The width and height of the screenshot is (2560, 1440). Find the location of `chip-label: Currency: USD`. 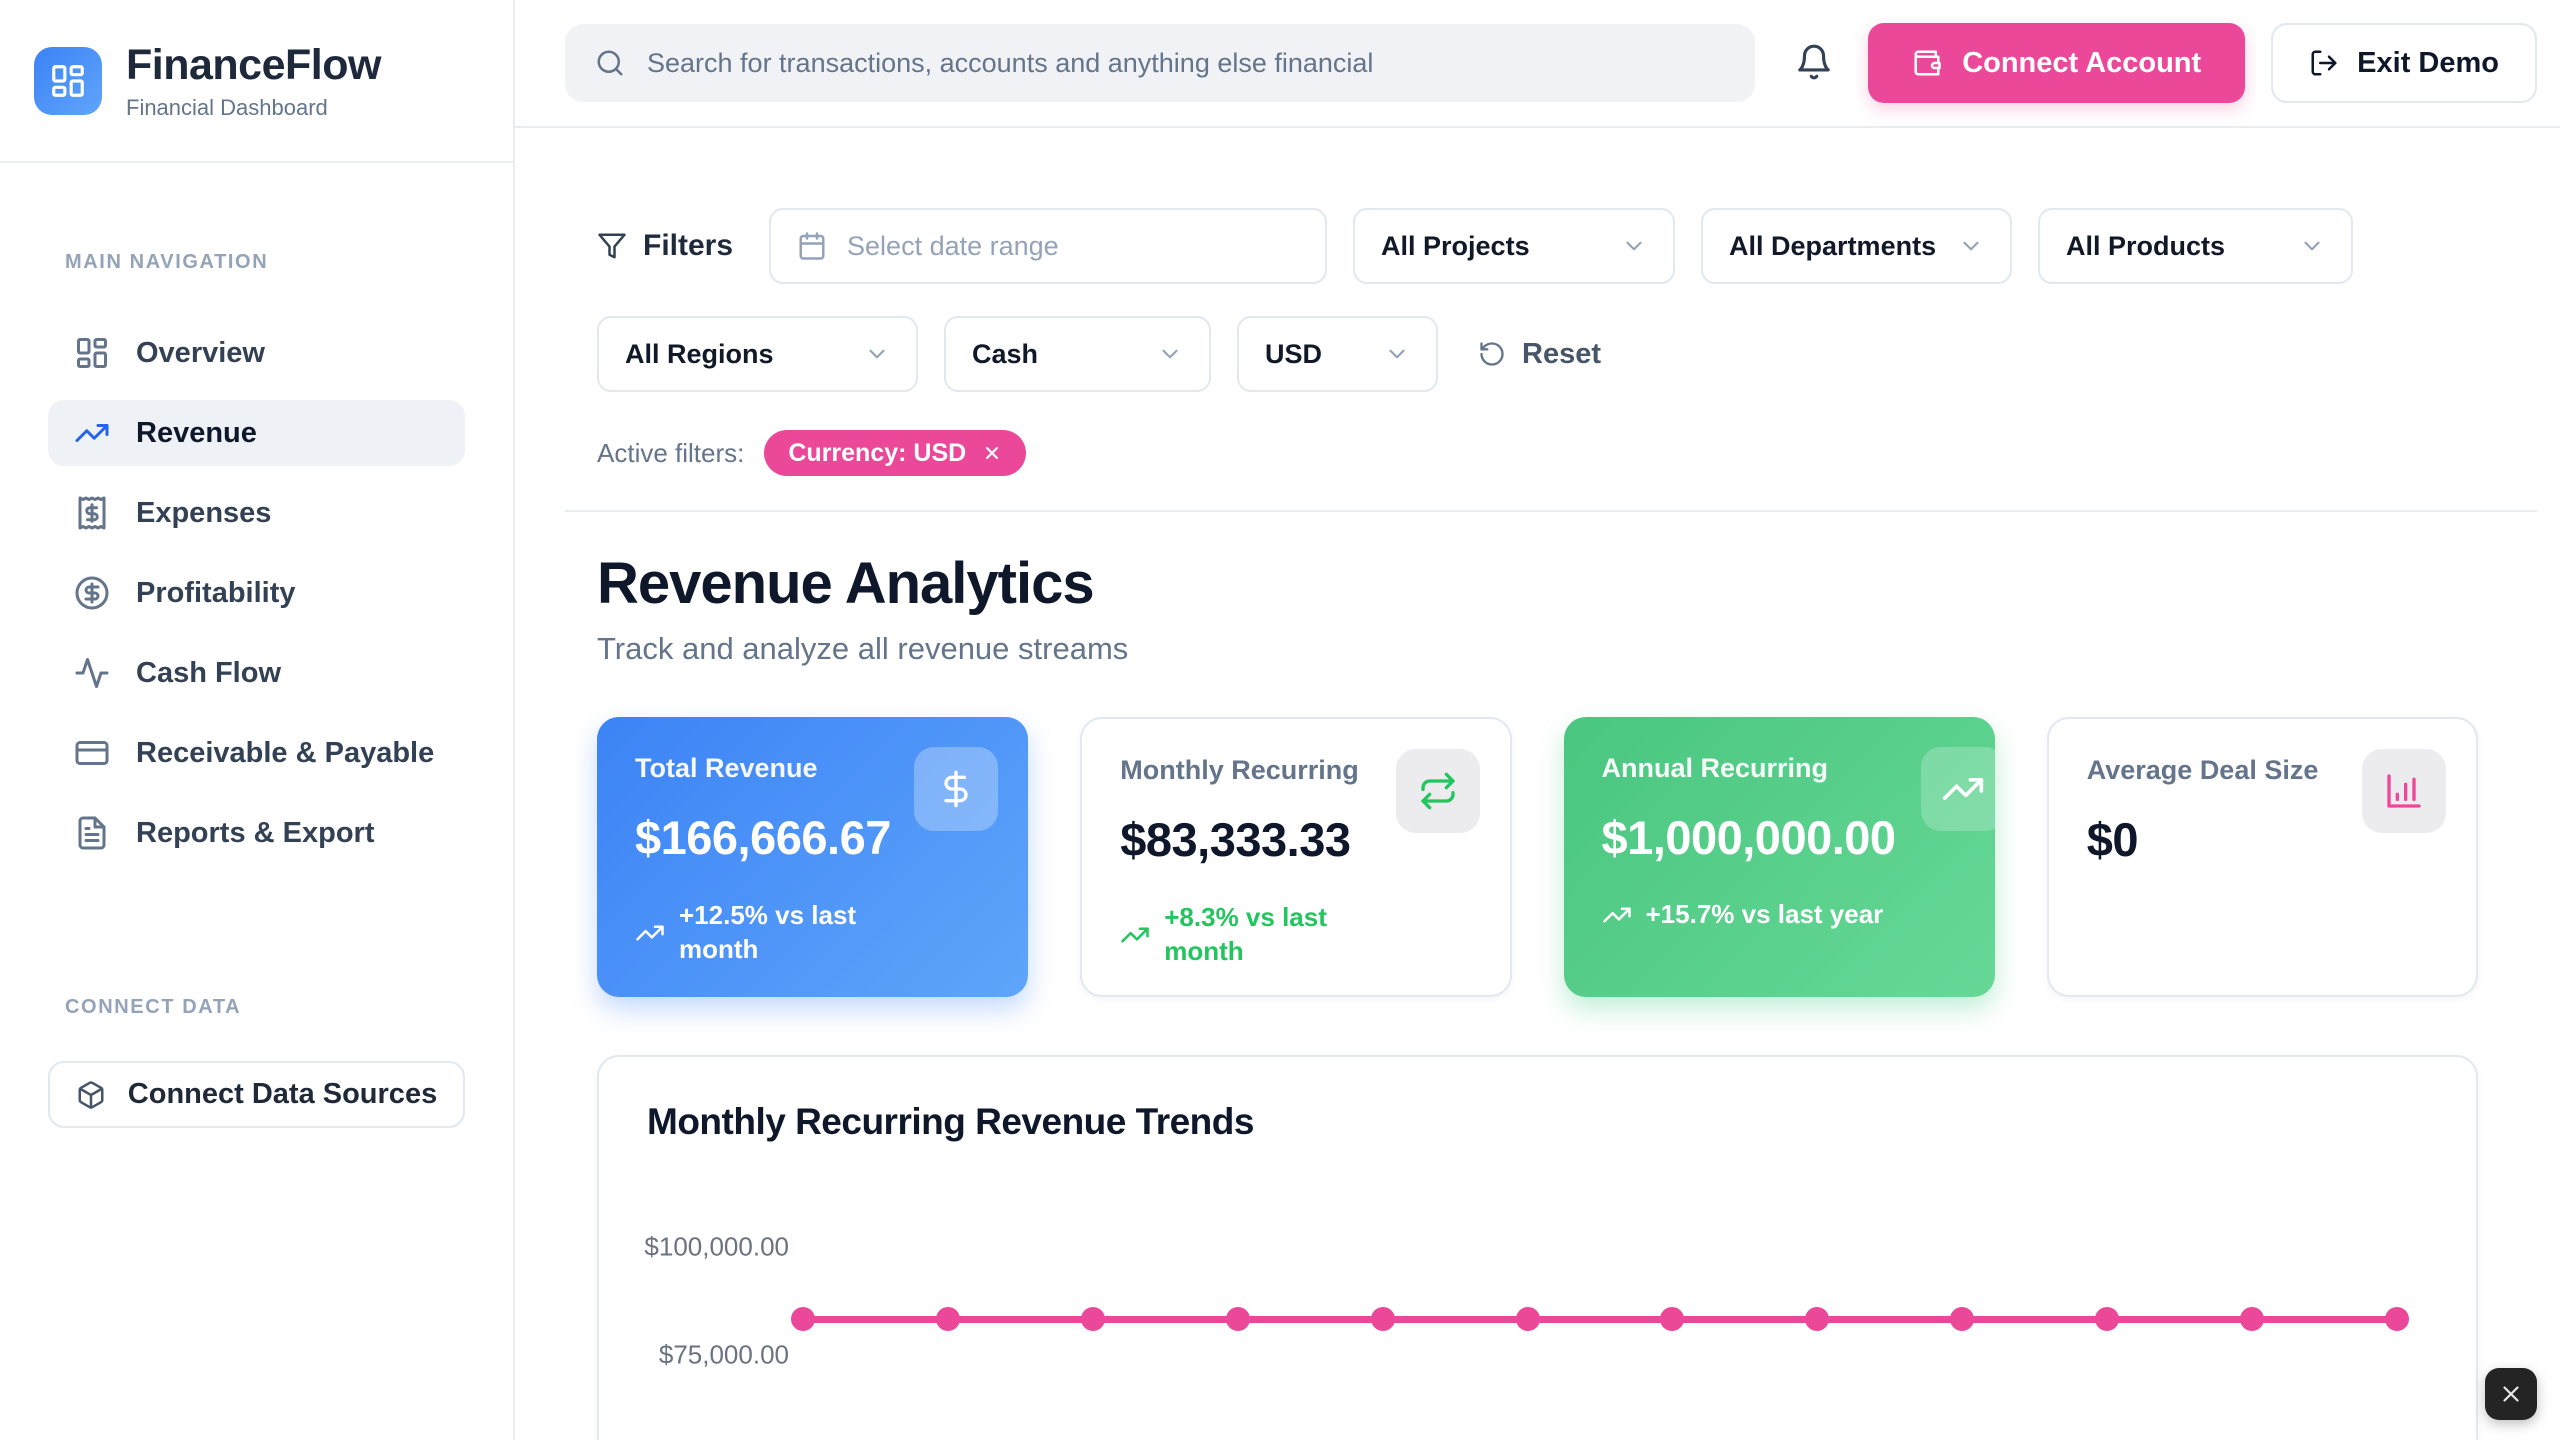

chip-label: Currency: USD is located at coordinates (877, 452).